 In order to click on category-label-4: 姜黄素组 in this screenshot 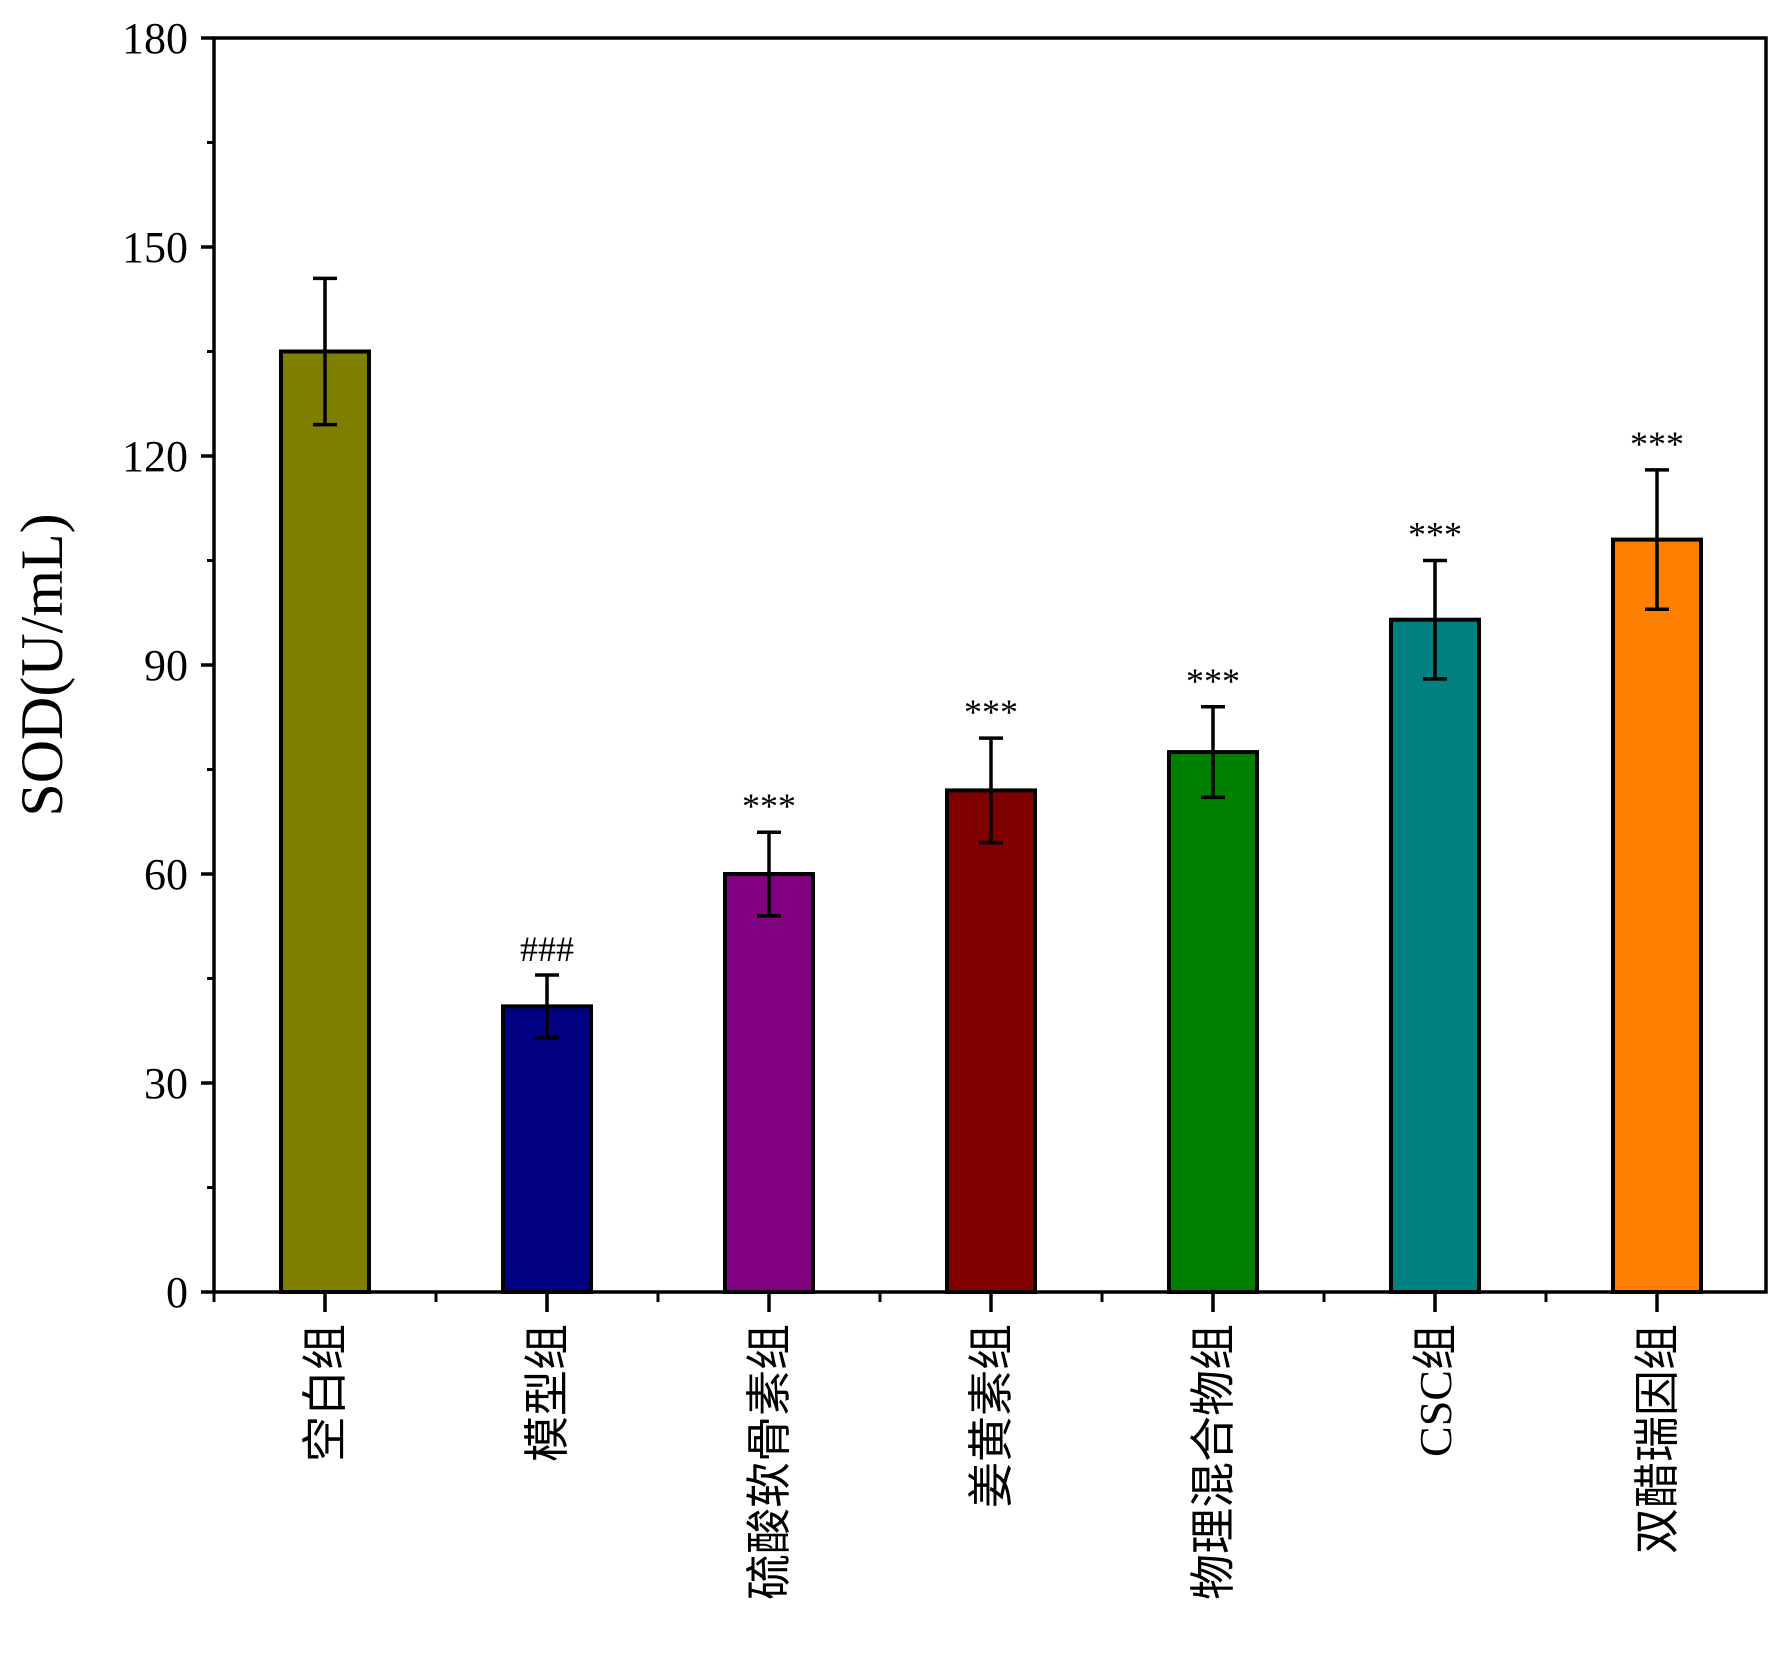, I will do `click(991, 1416)`.